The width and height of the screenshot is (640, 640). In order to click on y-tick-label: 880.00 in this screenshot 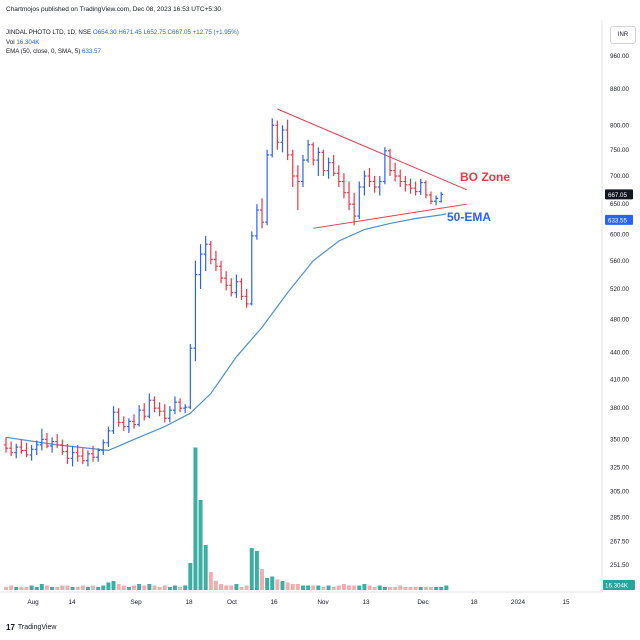, I will do `click(619, 89)`.